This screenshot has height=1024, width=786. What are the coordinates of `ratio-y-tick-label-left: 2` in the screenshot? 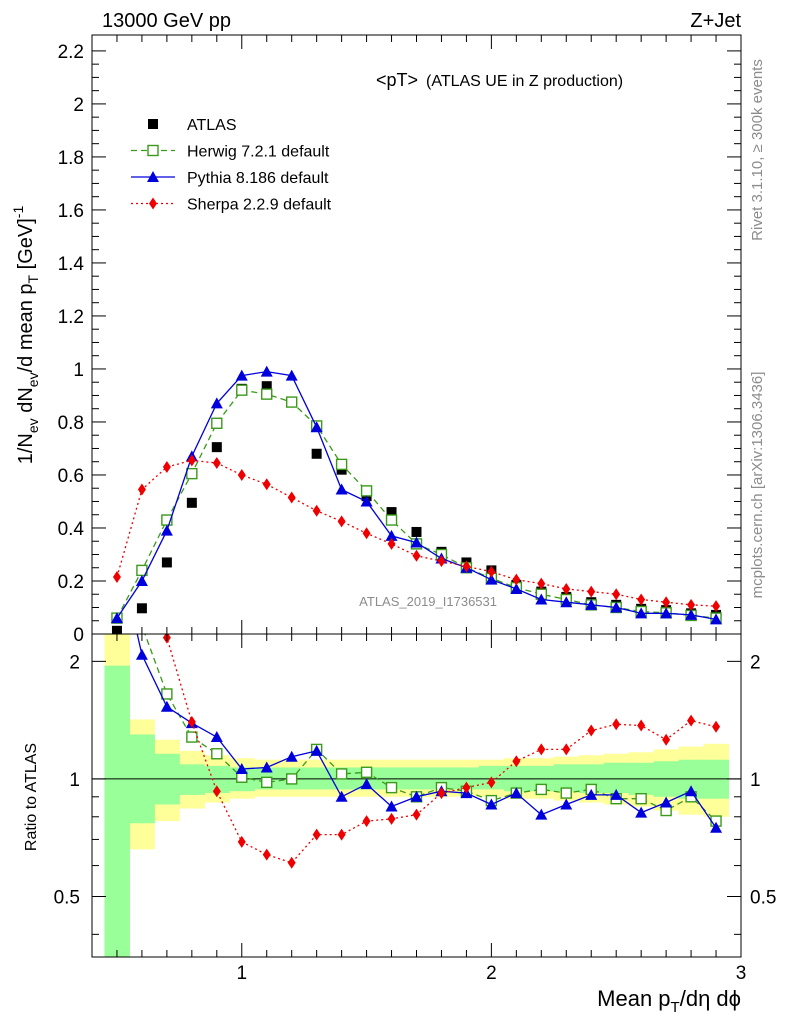 It's located at (74, 662).